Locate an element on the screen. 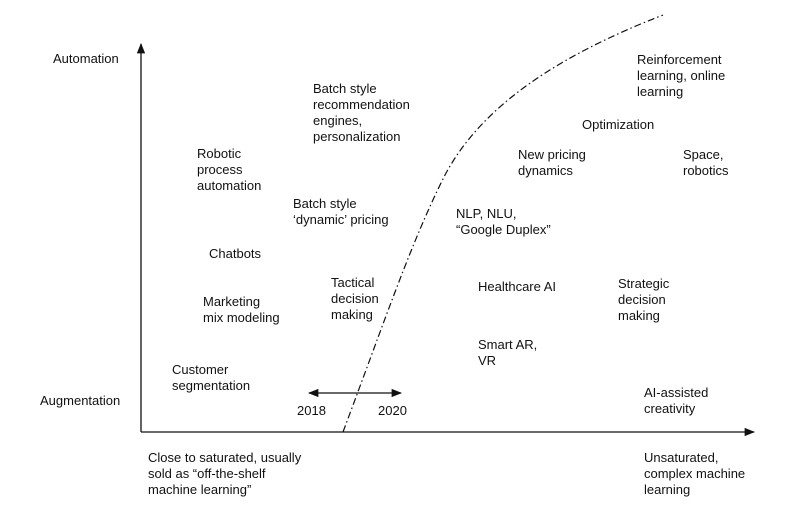  item-nlp-nlu: NLP, NLU, “Google Duplex” is located at coordinates (503, 221).